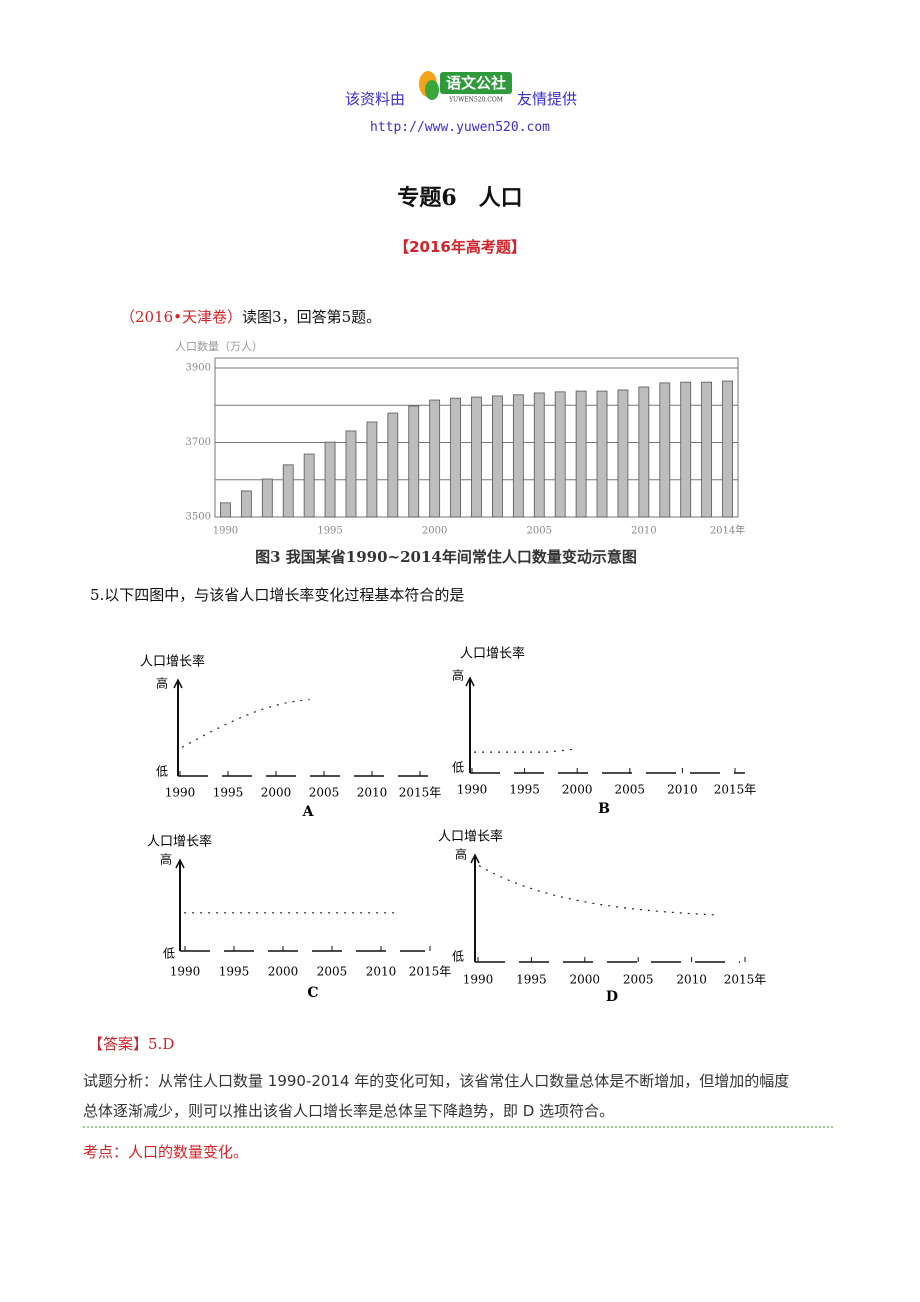 Image resolution: width=920 pixels, height=1302 pixels. Describe the element at coordinates (612, 997) in the screenshot. I see `option-letter: D` at that location.